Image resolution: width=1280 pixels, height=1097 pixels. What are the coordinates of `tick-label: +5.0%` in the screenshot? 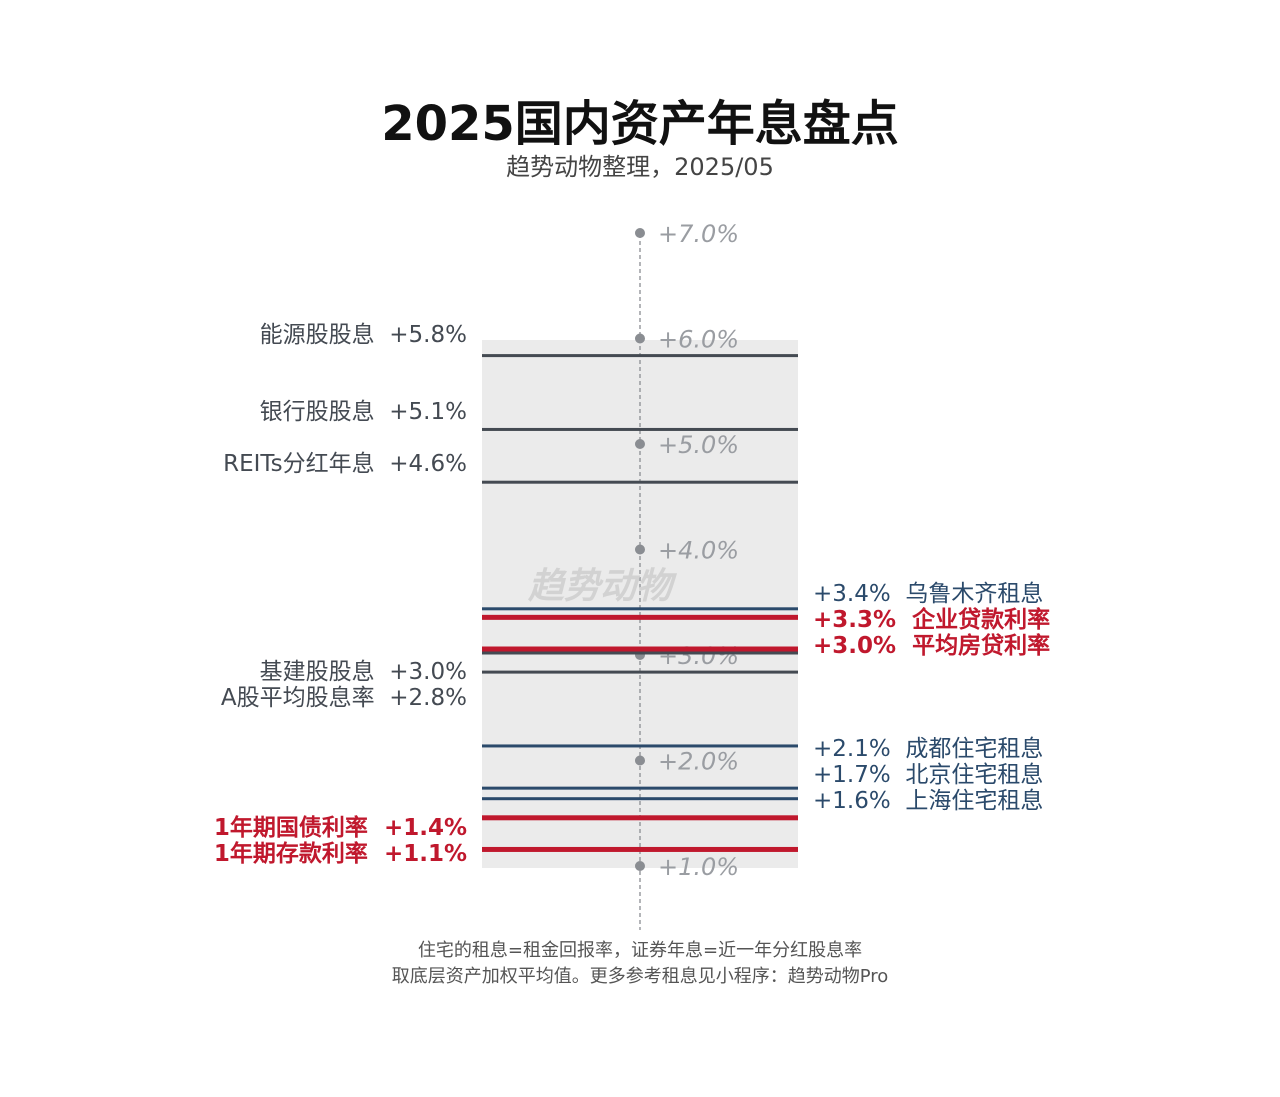 It's located at (698, 445).